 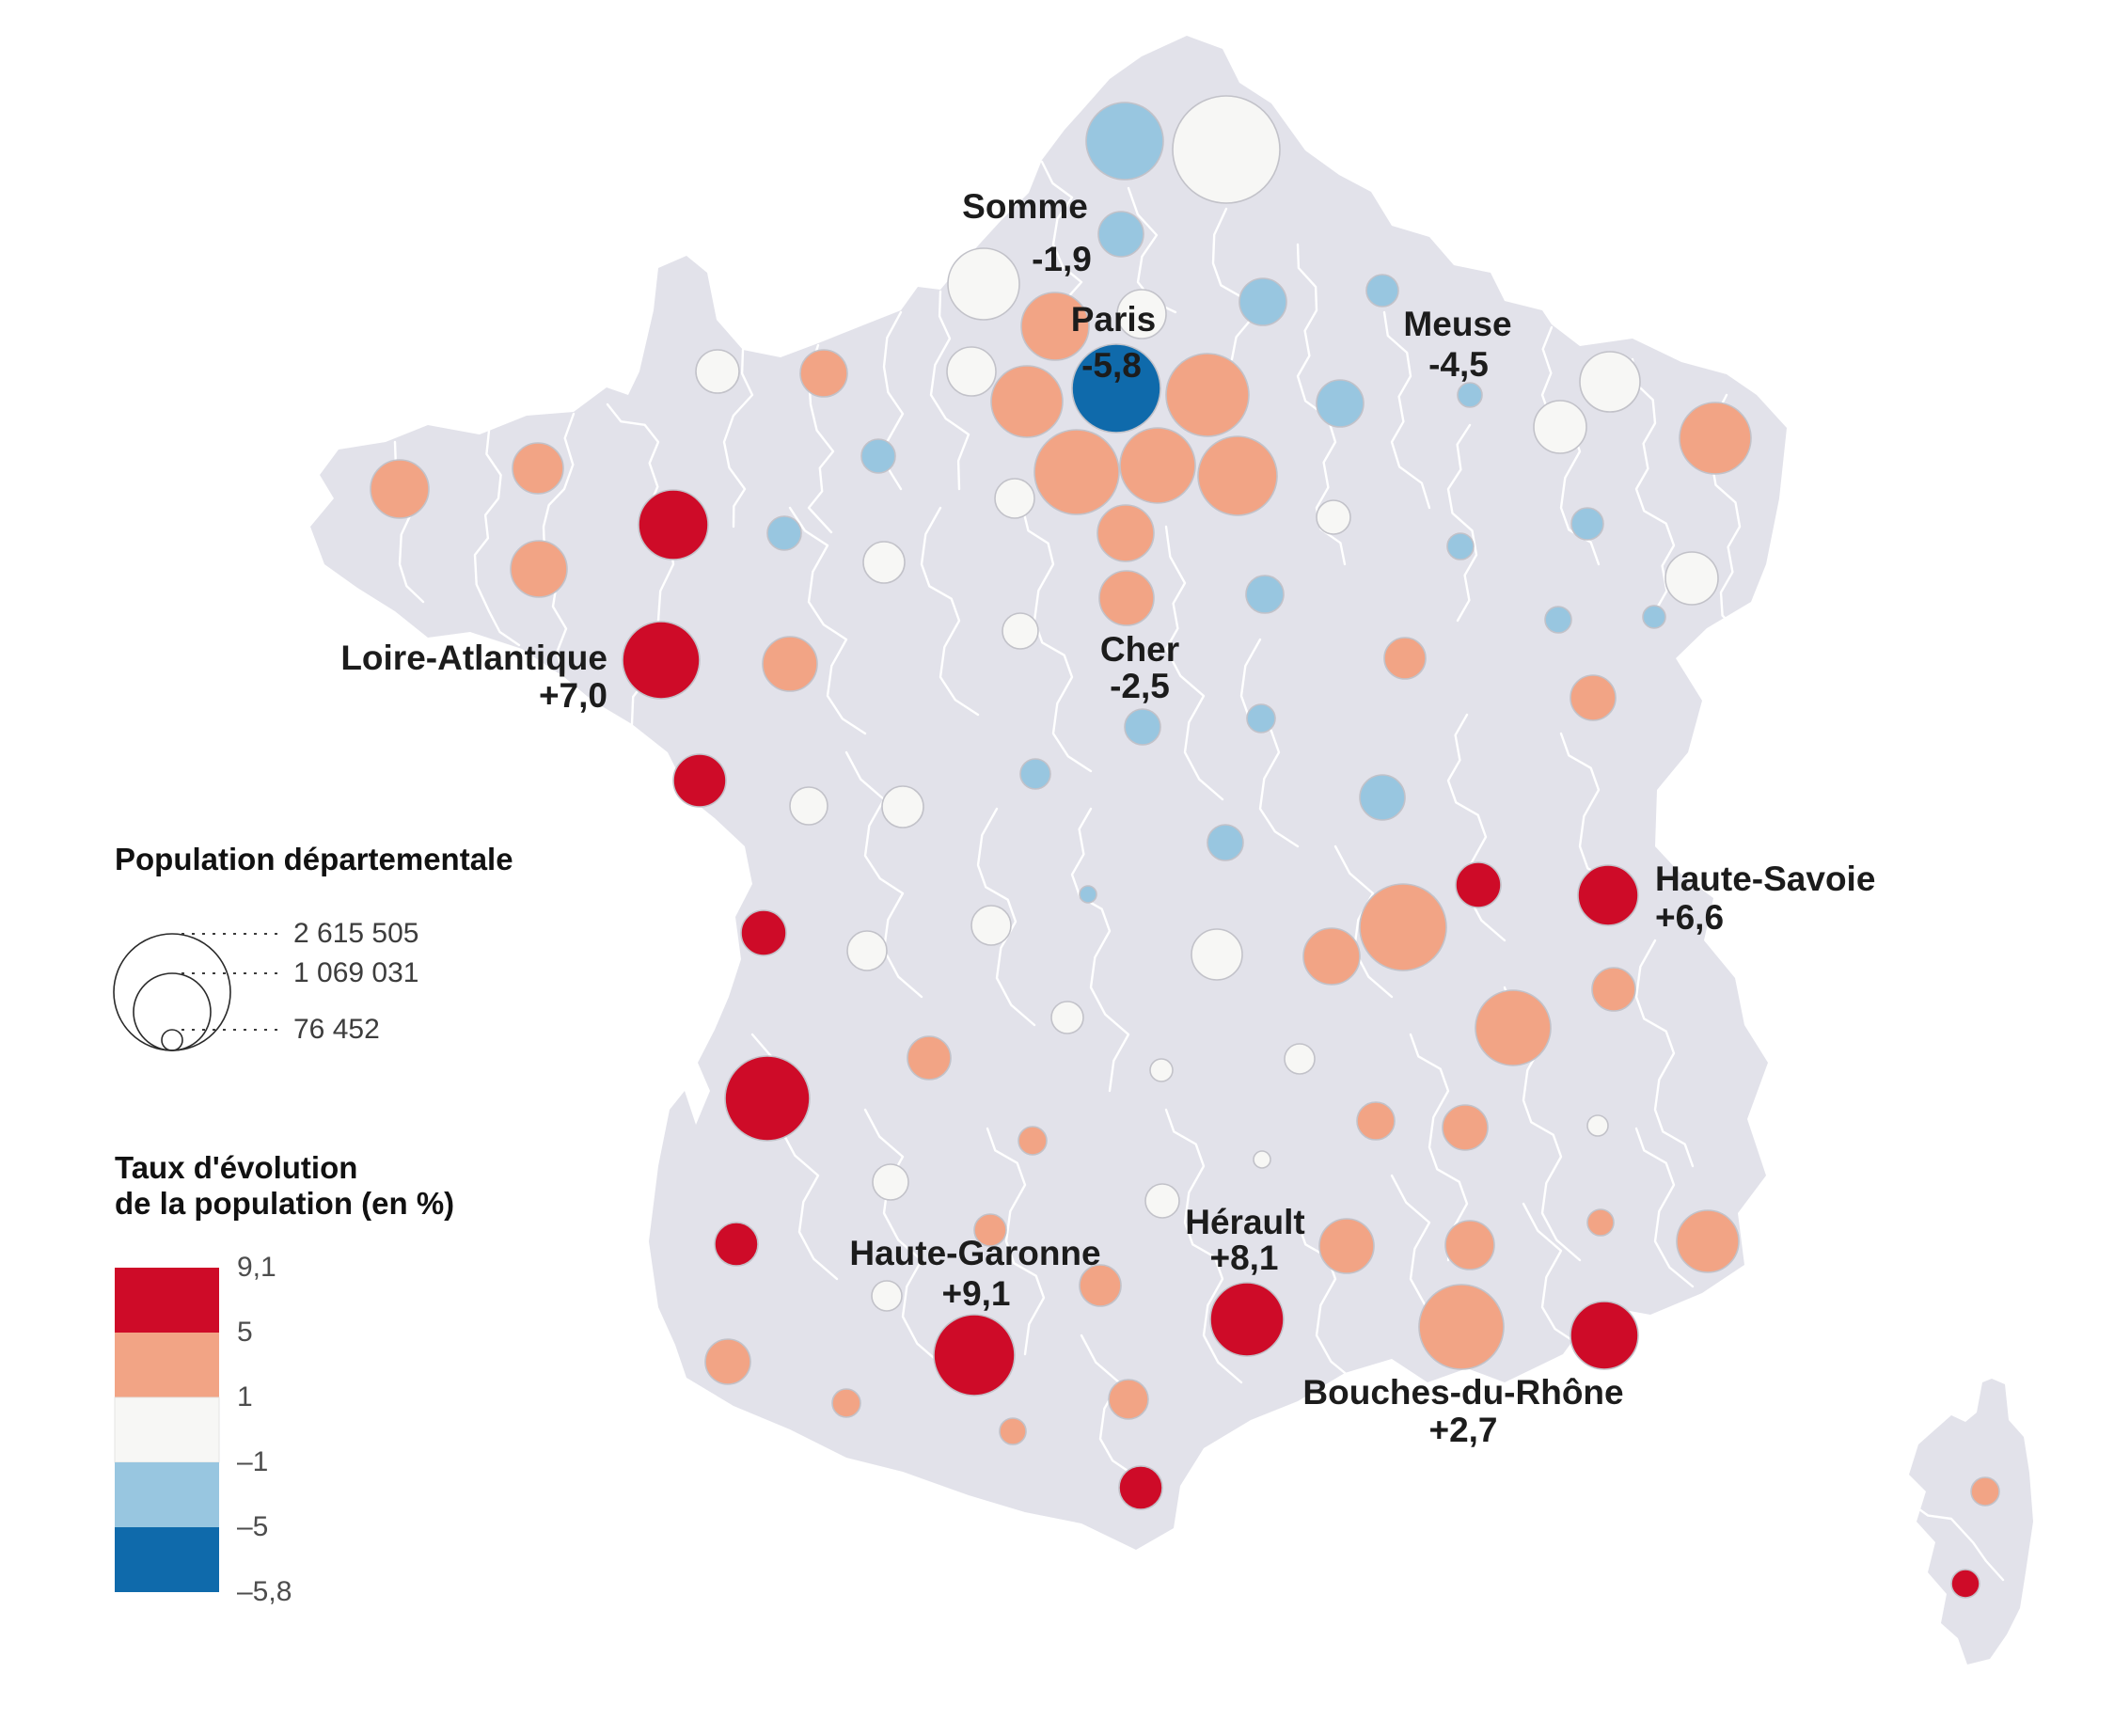 I want to click on legend-rate-break: –5,8, so click(x=264, y=1591).